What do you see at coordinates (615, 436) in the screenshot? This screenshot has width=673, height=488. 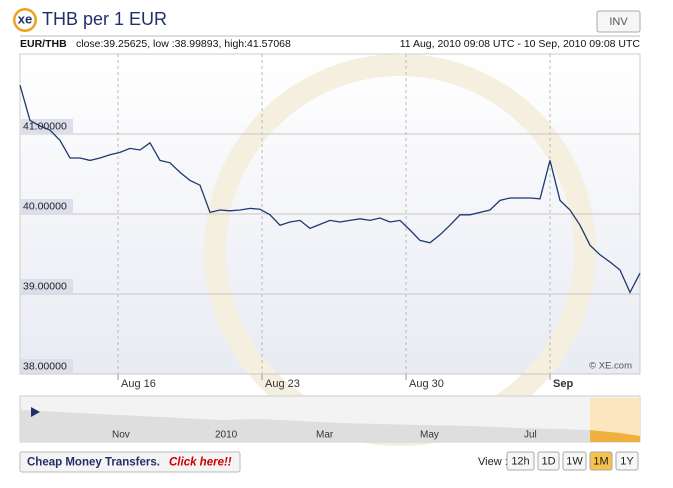 I see `navigator-window-area` at bounding box center [615, 436].